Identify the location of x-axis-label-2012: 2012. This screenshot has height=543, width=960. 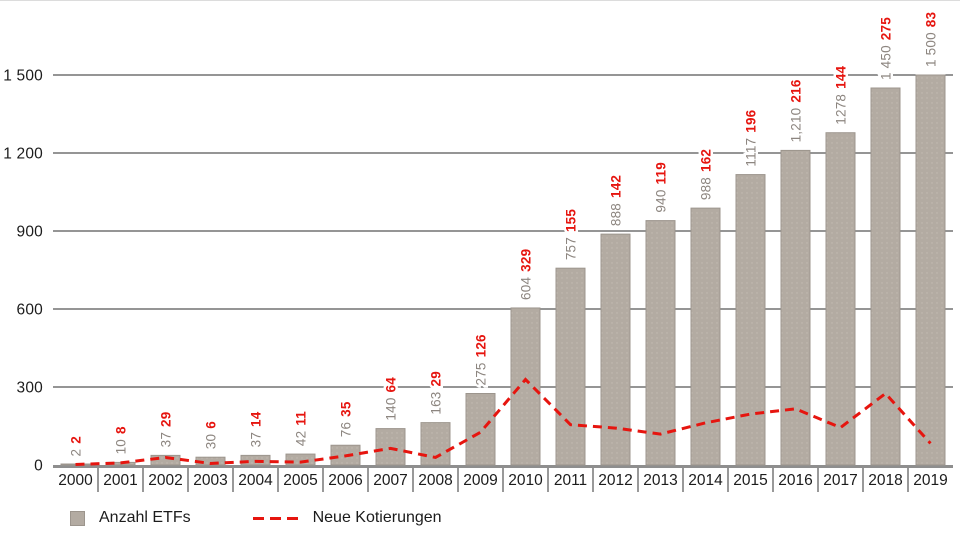
(615, 480).